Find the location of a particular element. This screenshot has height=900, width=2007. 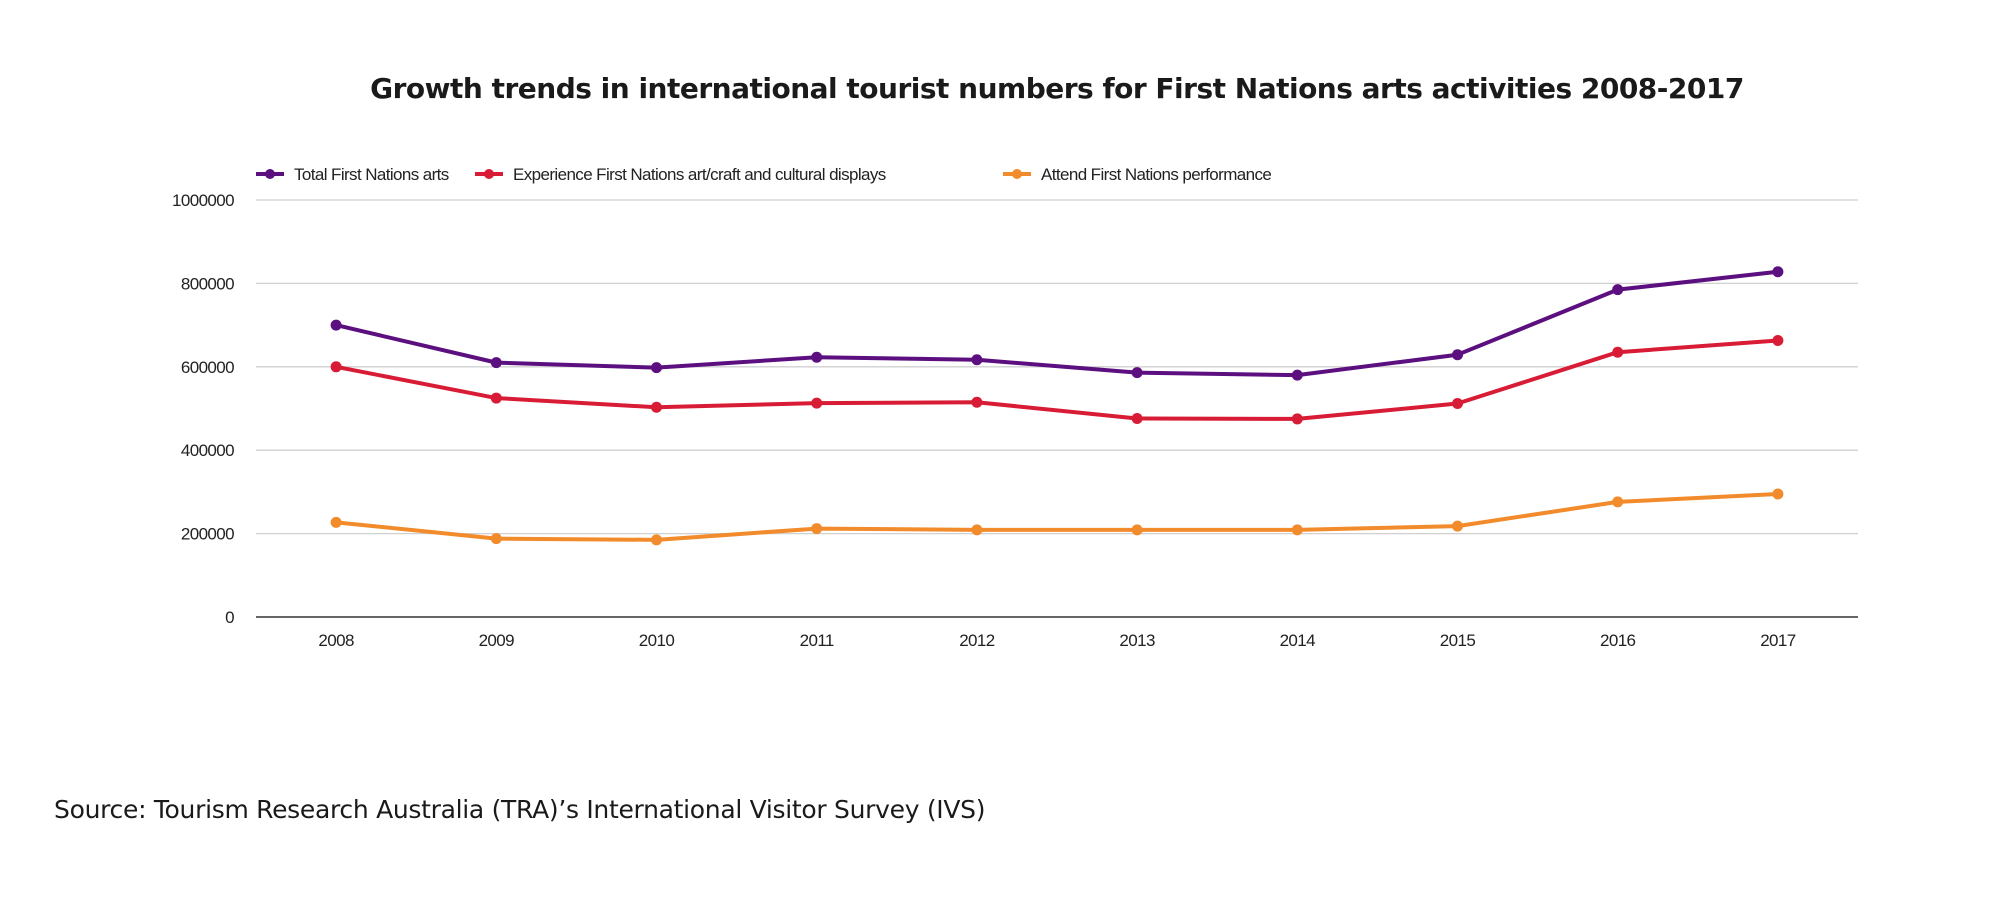

x-tick-label: 2013 is located at coordinates (1137, 640).